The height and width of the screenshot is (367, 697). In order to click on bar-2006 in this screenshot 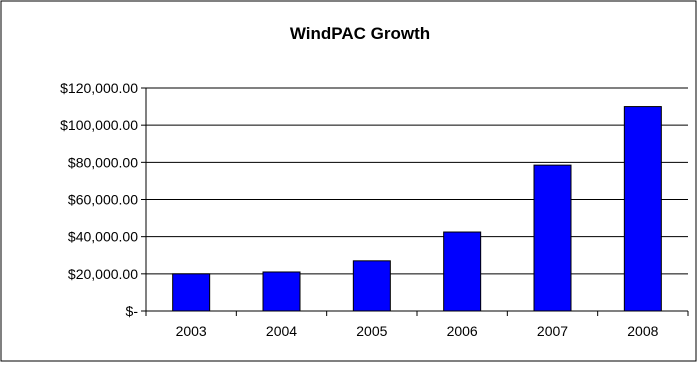, I will do `click(462, 271)`.